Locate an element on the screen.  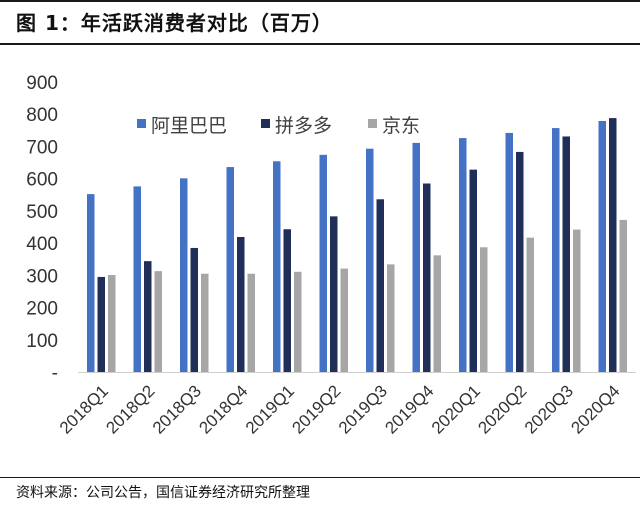
x-tick-label: 2020Q2 is located at coordinates (502, 409).